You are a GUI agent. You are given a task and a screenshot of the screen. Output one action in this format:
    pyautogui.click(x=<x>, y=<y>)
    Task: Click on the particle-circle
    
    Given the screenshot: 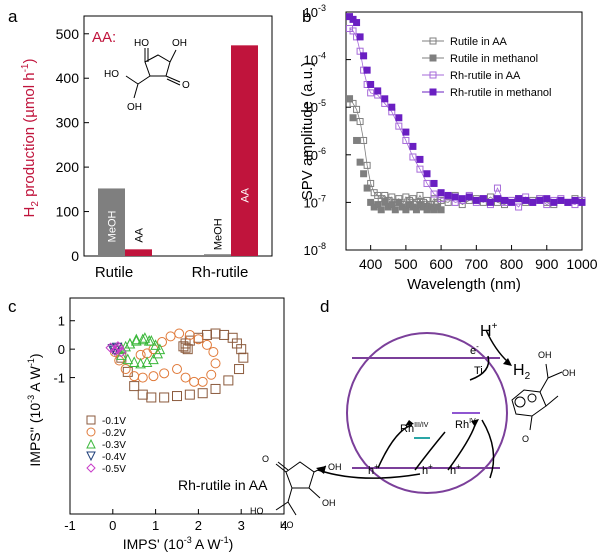 What is the action you would take?
    pyautogui.click(x=427, y=413)
    